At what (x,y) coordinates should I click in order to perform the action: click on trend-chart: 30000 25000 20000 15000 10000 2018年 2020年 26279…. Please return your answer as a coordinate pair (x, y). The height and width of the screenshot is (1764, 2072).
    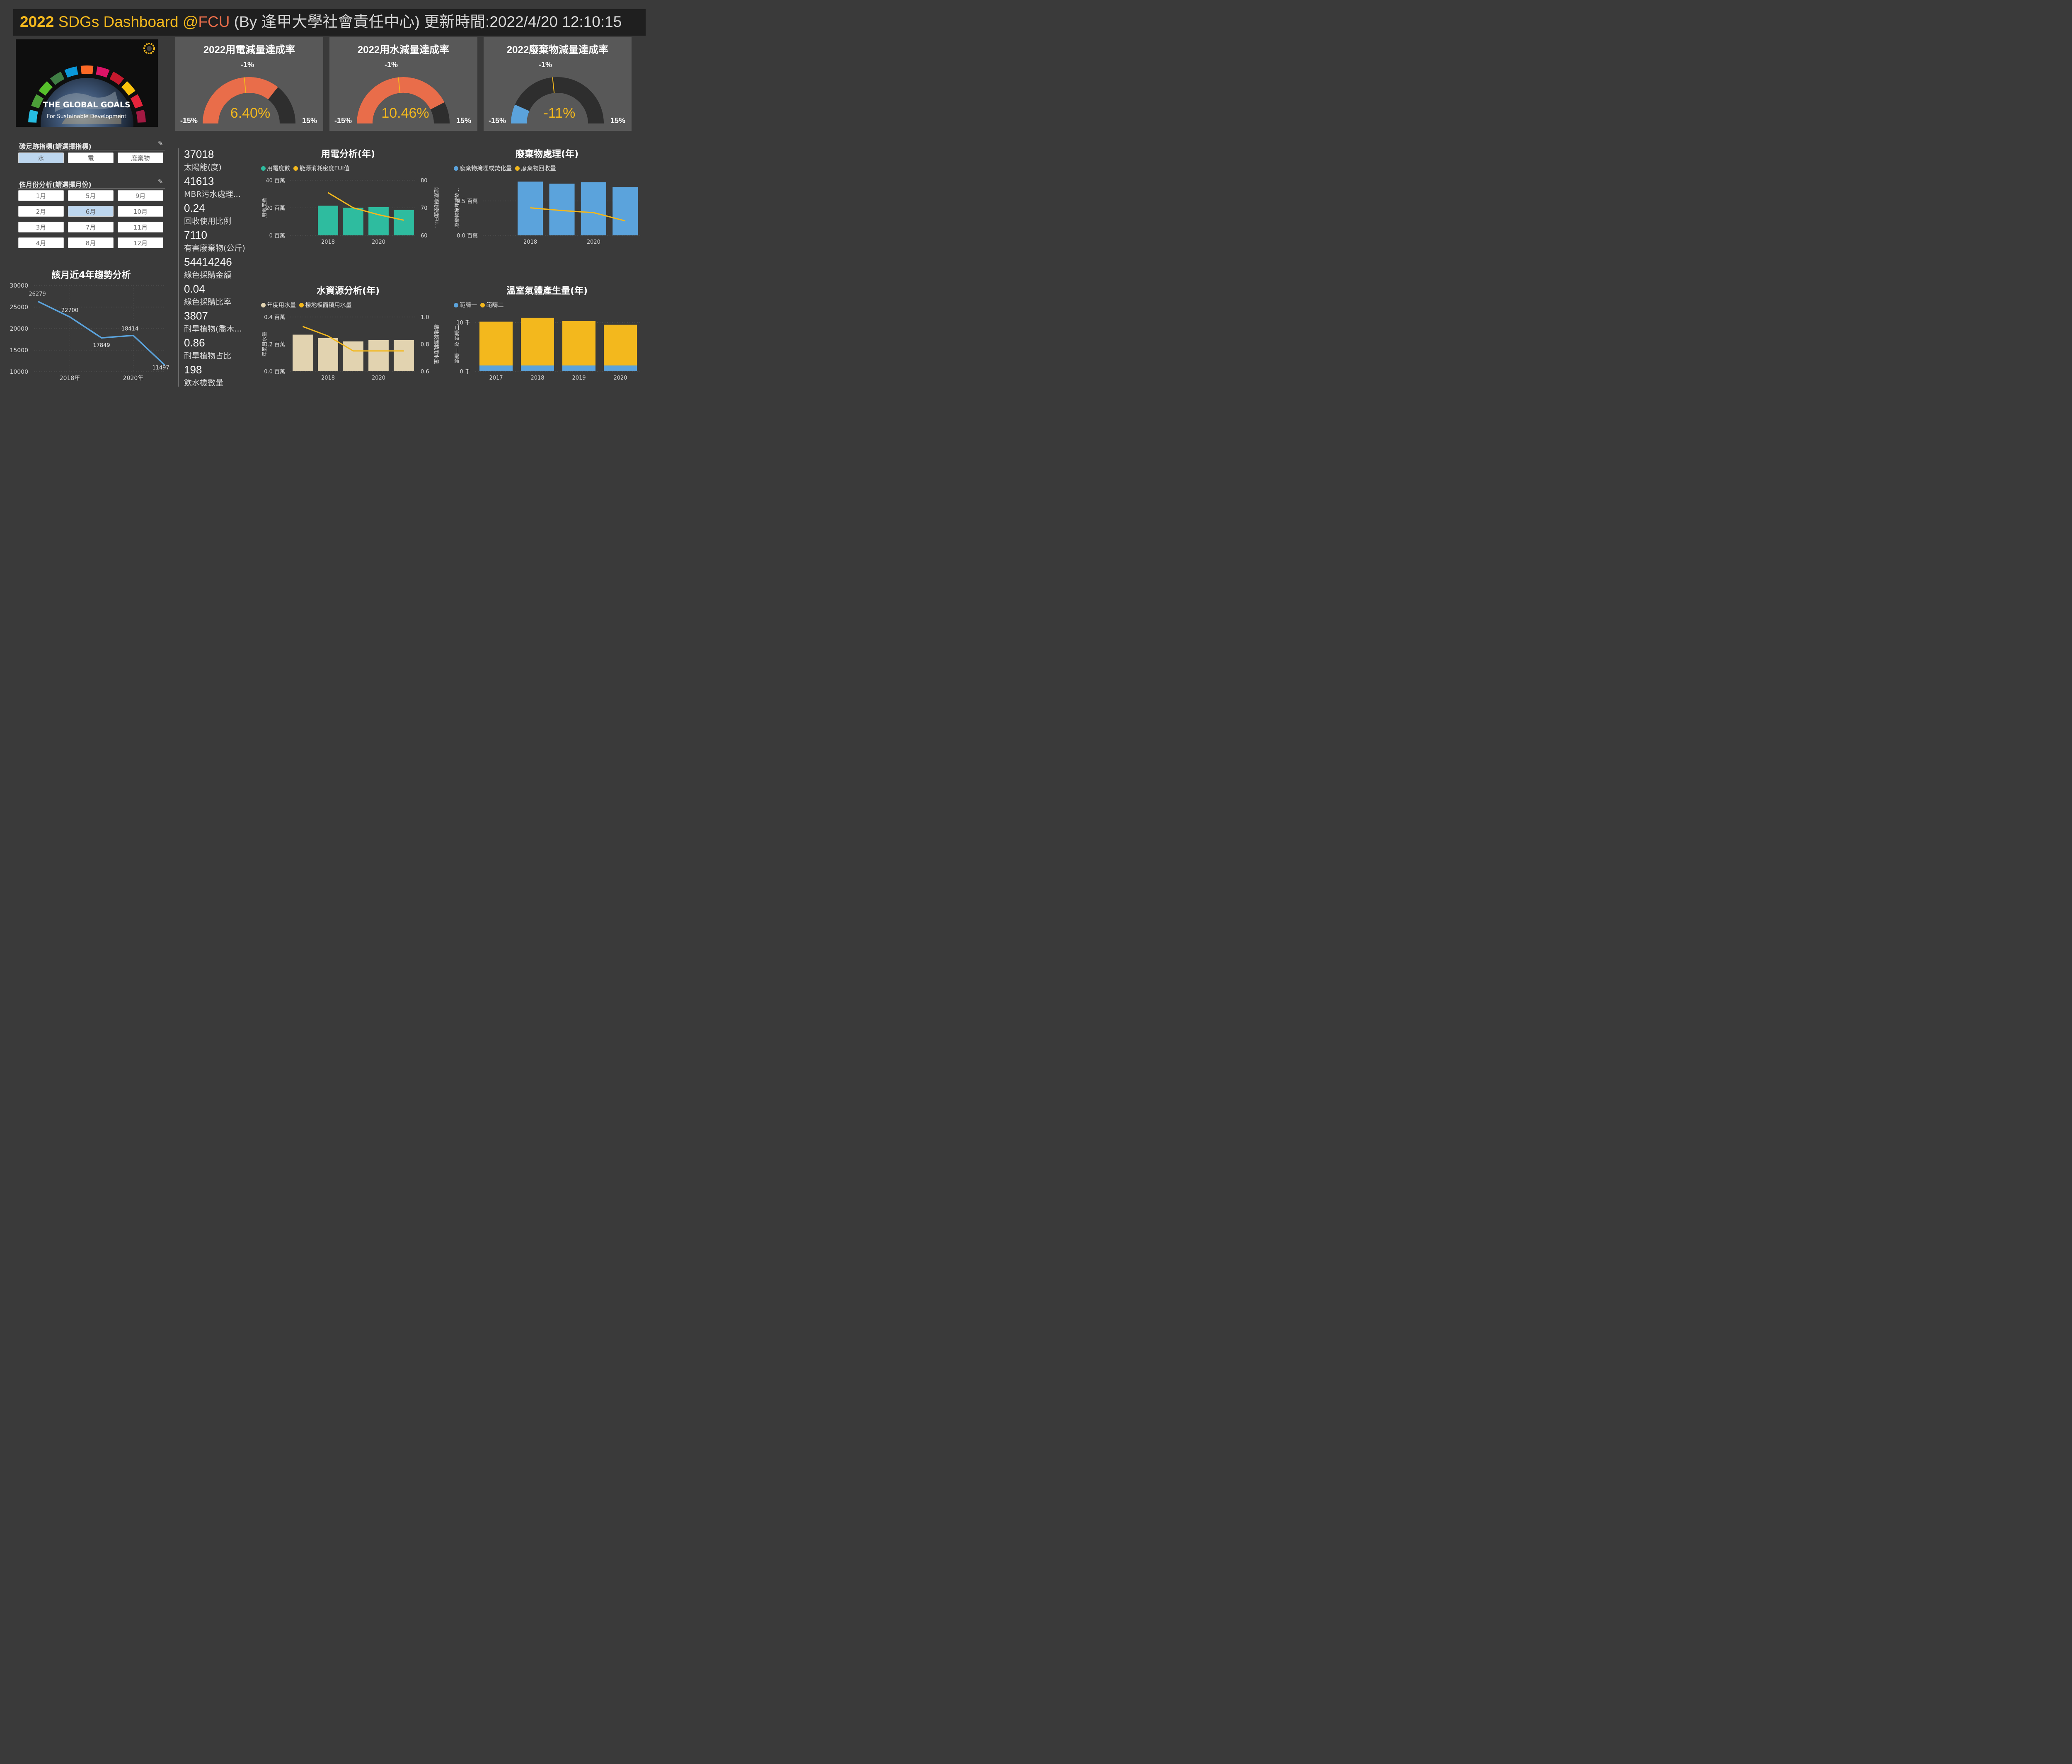
    Looking at the image, I should click on (89, 332).